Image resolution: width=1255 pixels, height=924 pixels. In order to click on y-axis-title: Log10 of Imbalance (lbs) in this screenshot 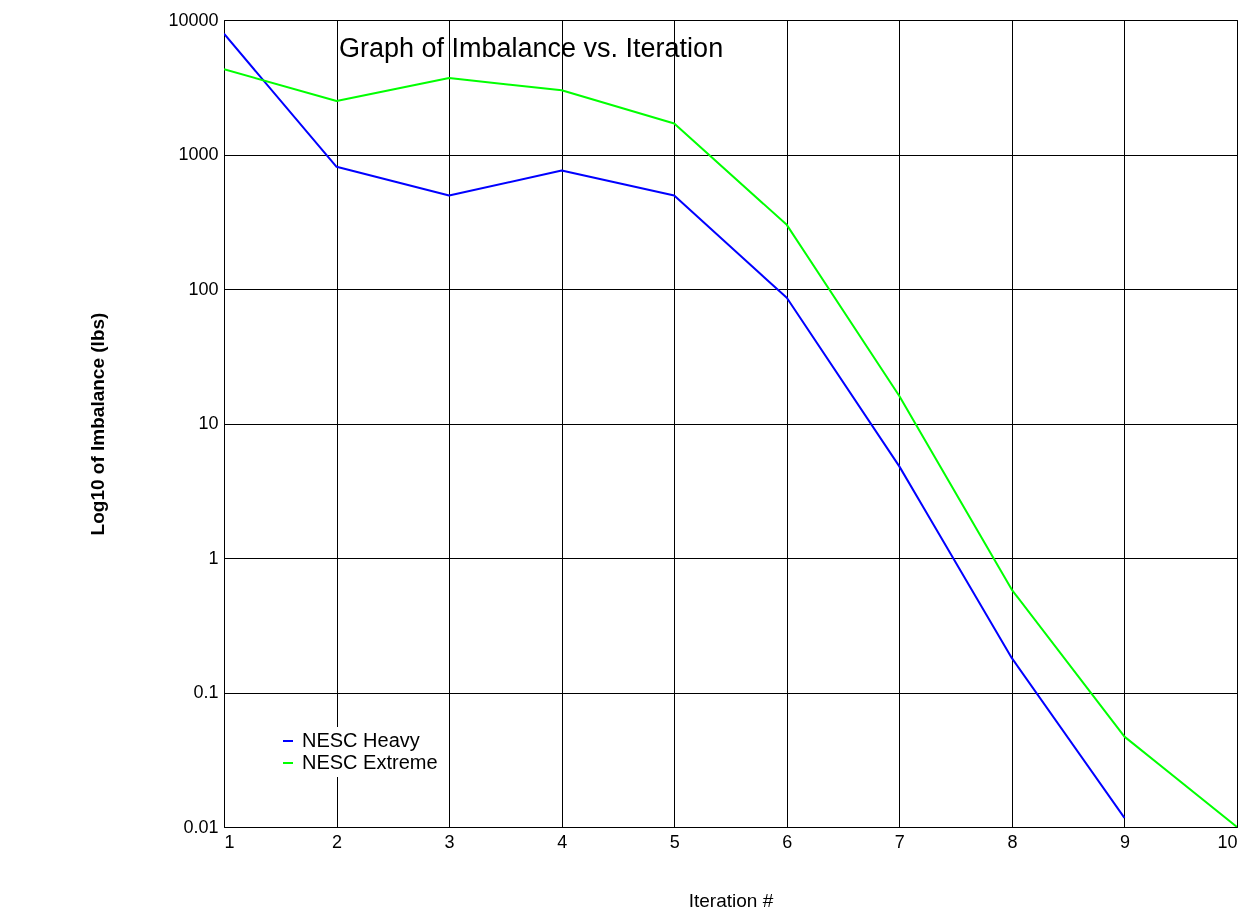, I will do `click(98, 424)`.